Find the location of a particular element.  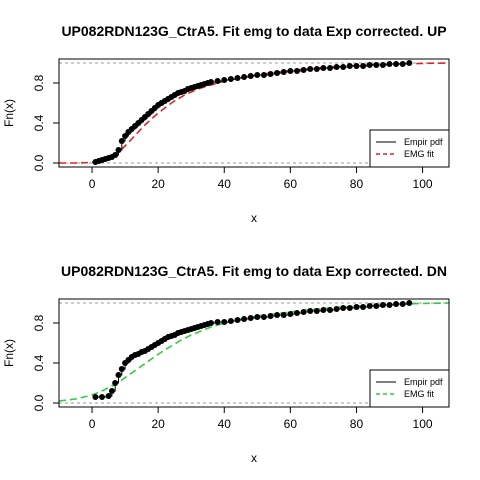

x-tick-label: 80 is located at coordinates (357, 424).